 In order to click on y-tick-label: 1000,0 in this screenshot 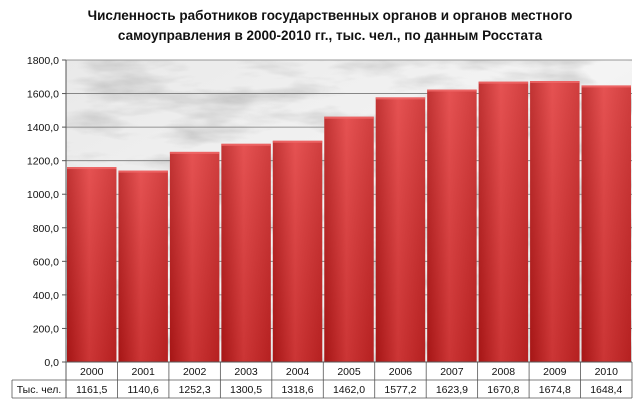, I will do `click(43, 195)`.